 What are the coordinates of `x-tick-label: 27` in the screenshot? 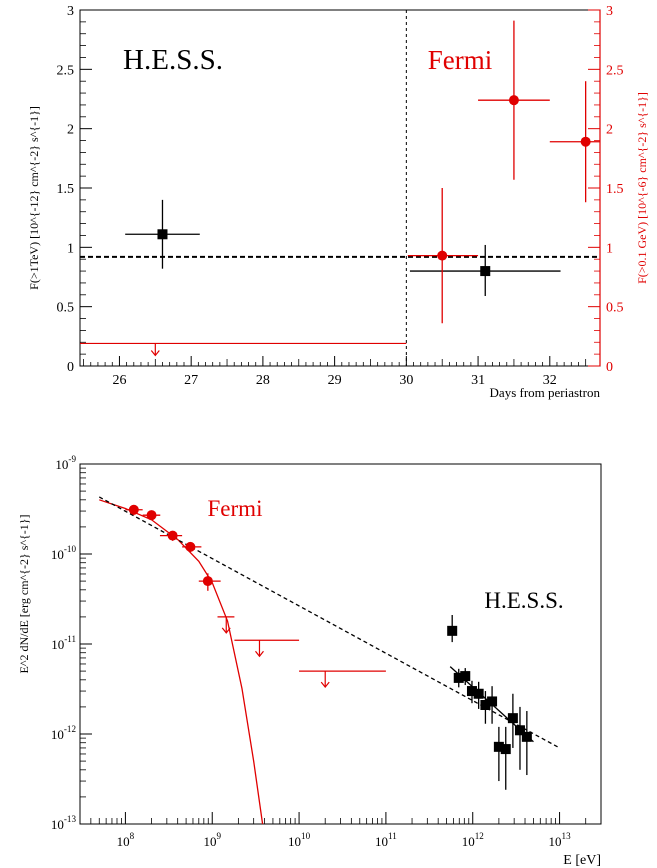 It's located at (191, 380).